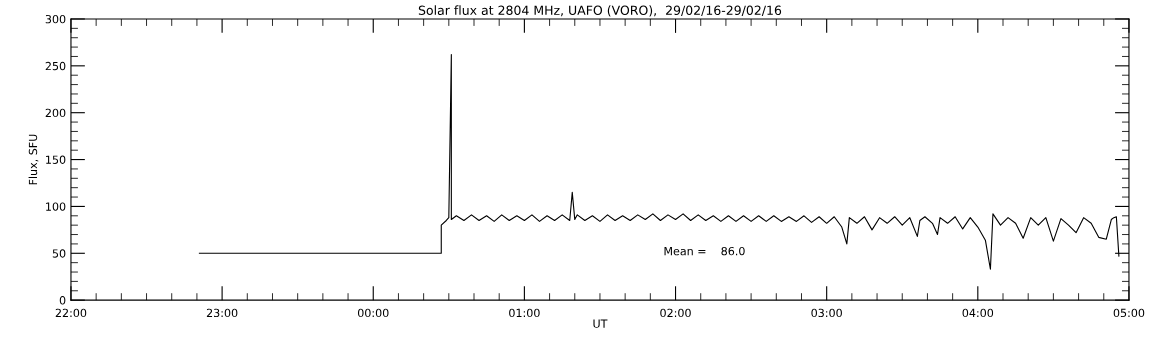 The width and height of the screenshot is (1152, 345). I want to click on y-tick-label: 200, so click(55, 113).